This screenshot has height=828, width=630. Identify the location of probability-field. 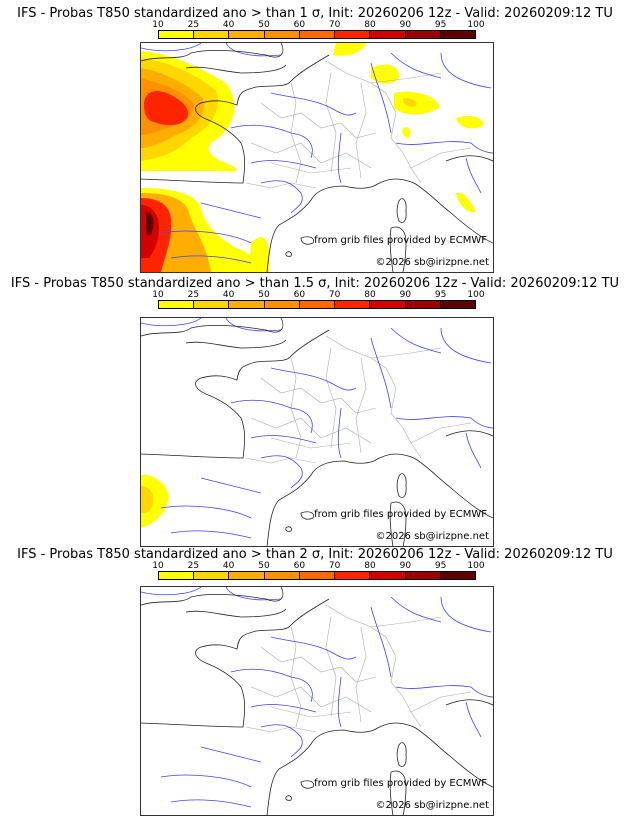
(155, 501).